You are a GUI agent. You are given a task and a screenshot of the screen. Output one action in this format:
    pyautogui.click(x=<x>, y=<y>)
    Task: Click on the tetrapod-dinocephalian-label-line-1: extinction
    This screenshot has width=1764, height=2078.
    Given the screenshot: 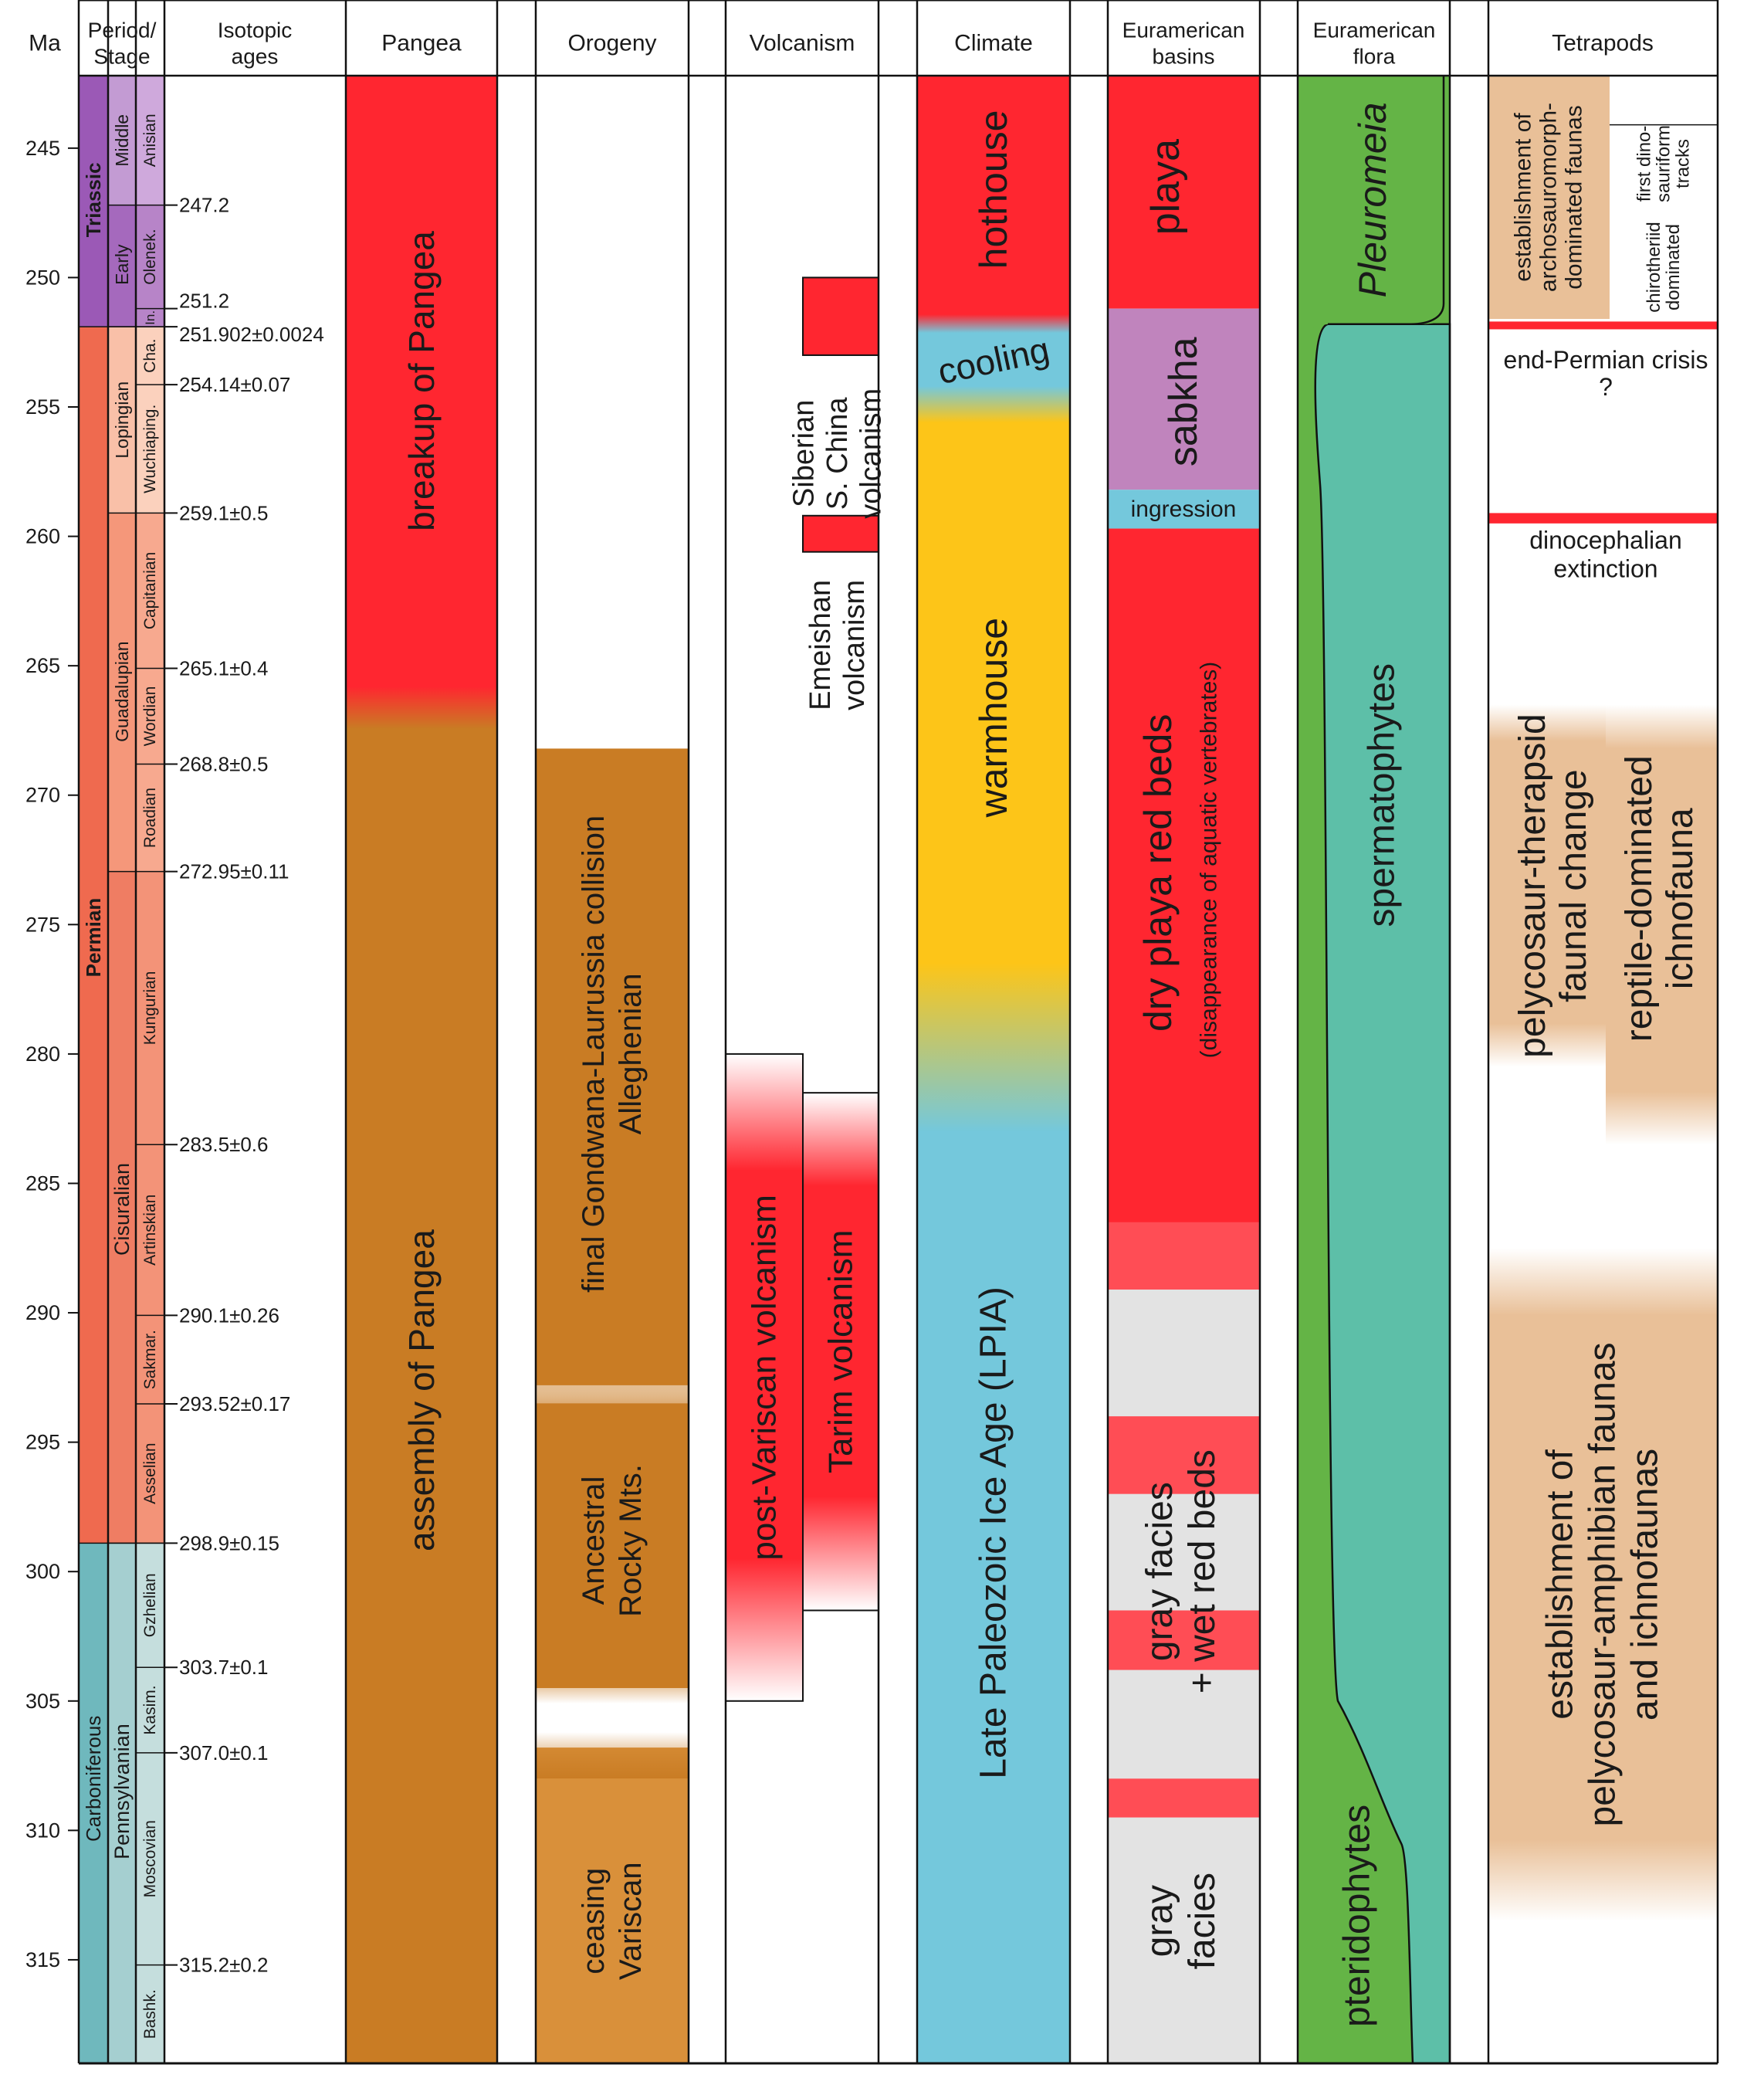 What is the action you would take?
    pyautogui.click(x=1605, y=568)
    